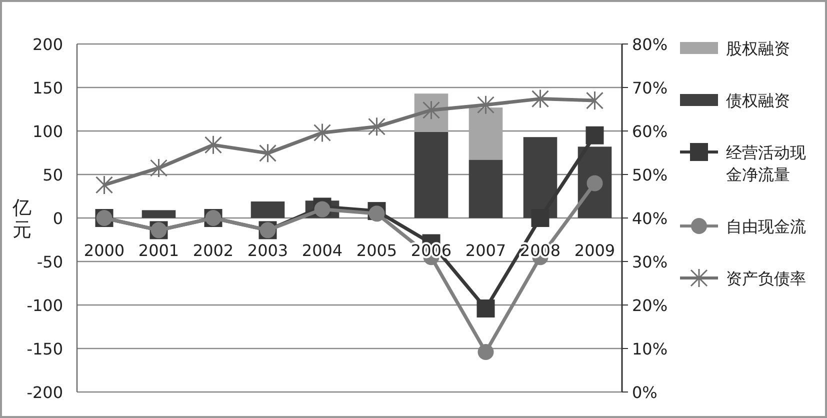 The width and height of the screenshot is (827, 418). Describe the element at coordinates (758, 48) in the screenshot. I see `legend-label: 股权融资` at that location.